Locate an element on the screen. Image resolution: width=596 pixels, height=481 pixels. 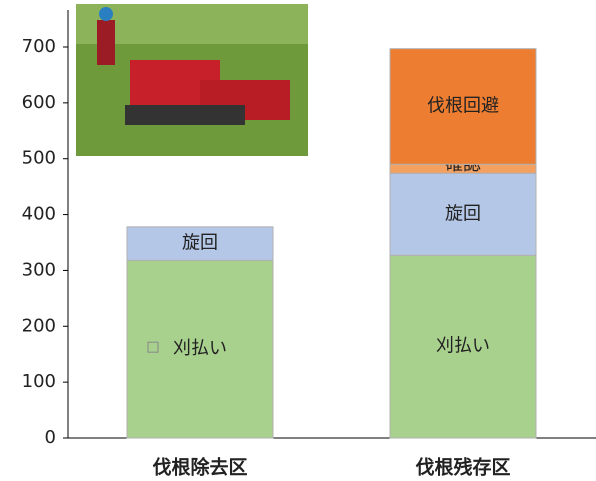
y-tick-label: 500 is located at coordinates (39, 158).